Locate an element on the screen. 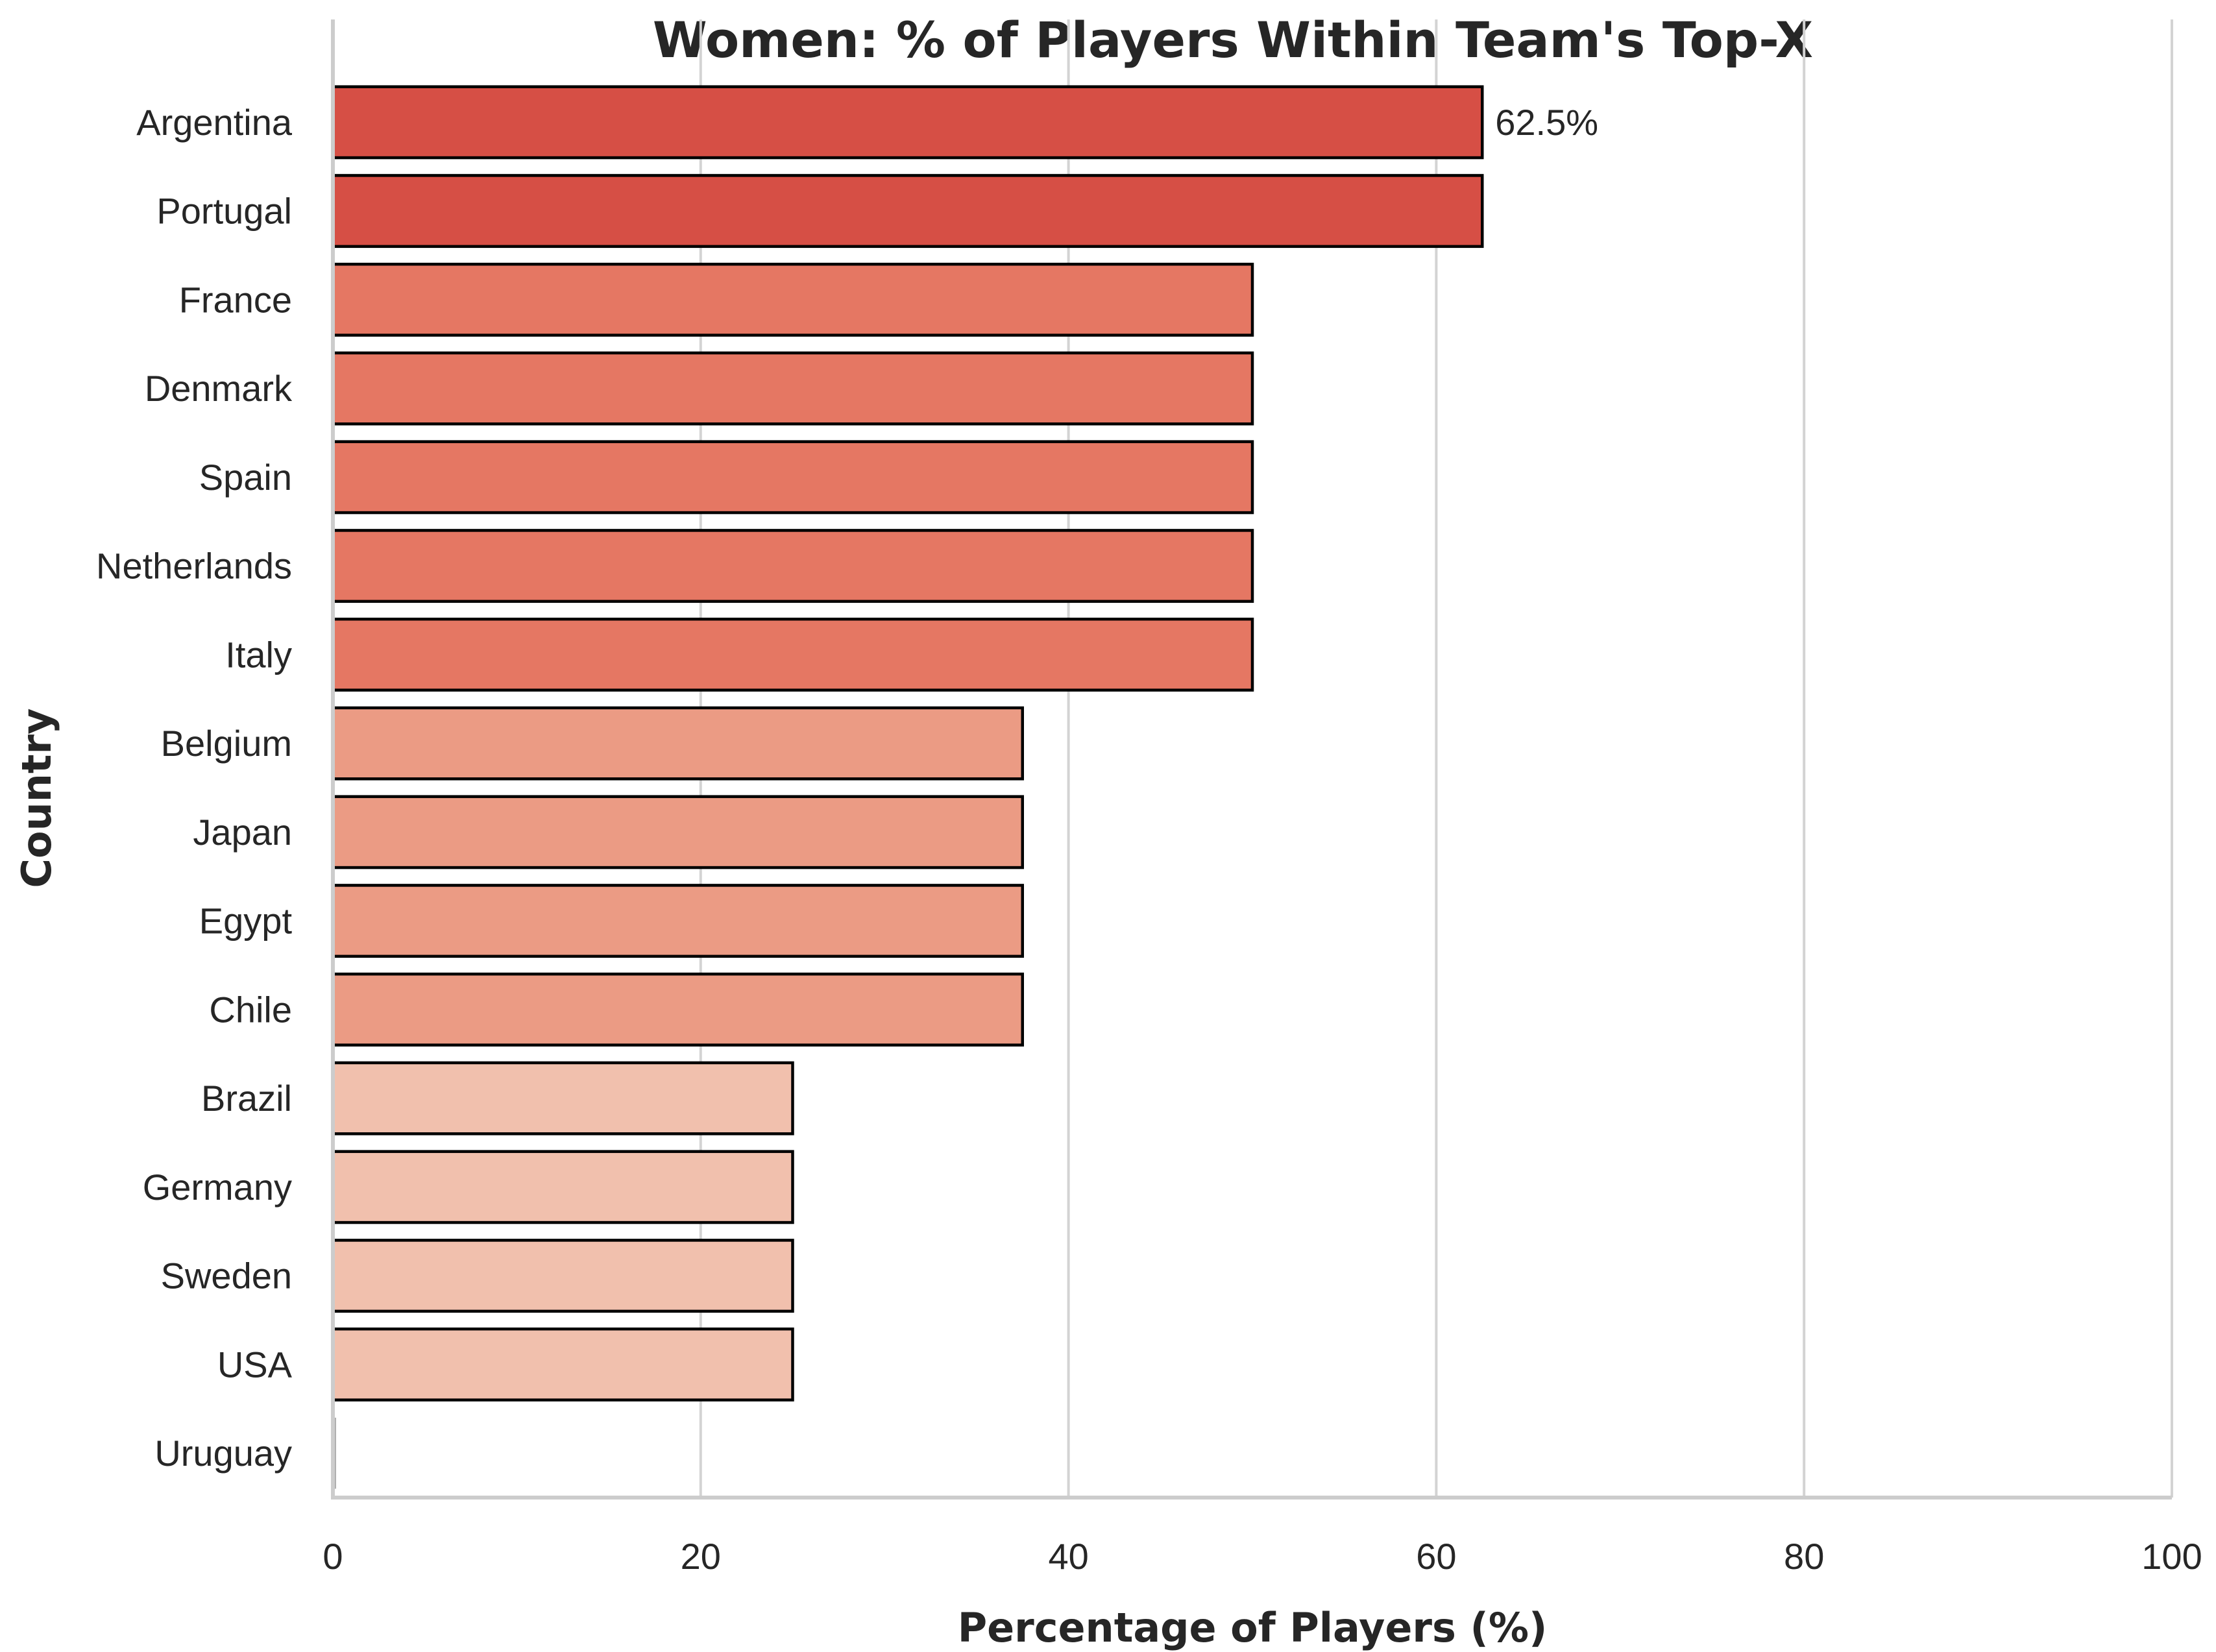 This screenshot has width=2216, height=1652. bar-spain is located at coordinates (792, 477).